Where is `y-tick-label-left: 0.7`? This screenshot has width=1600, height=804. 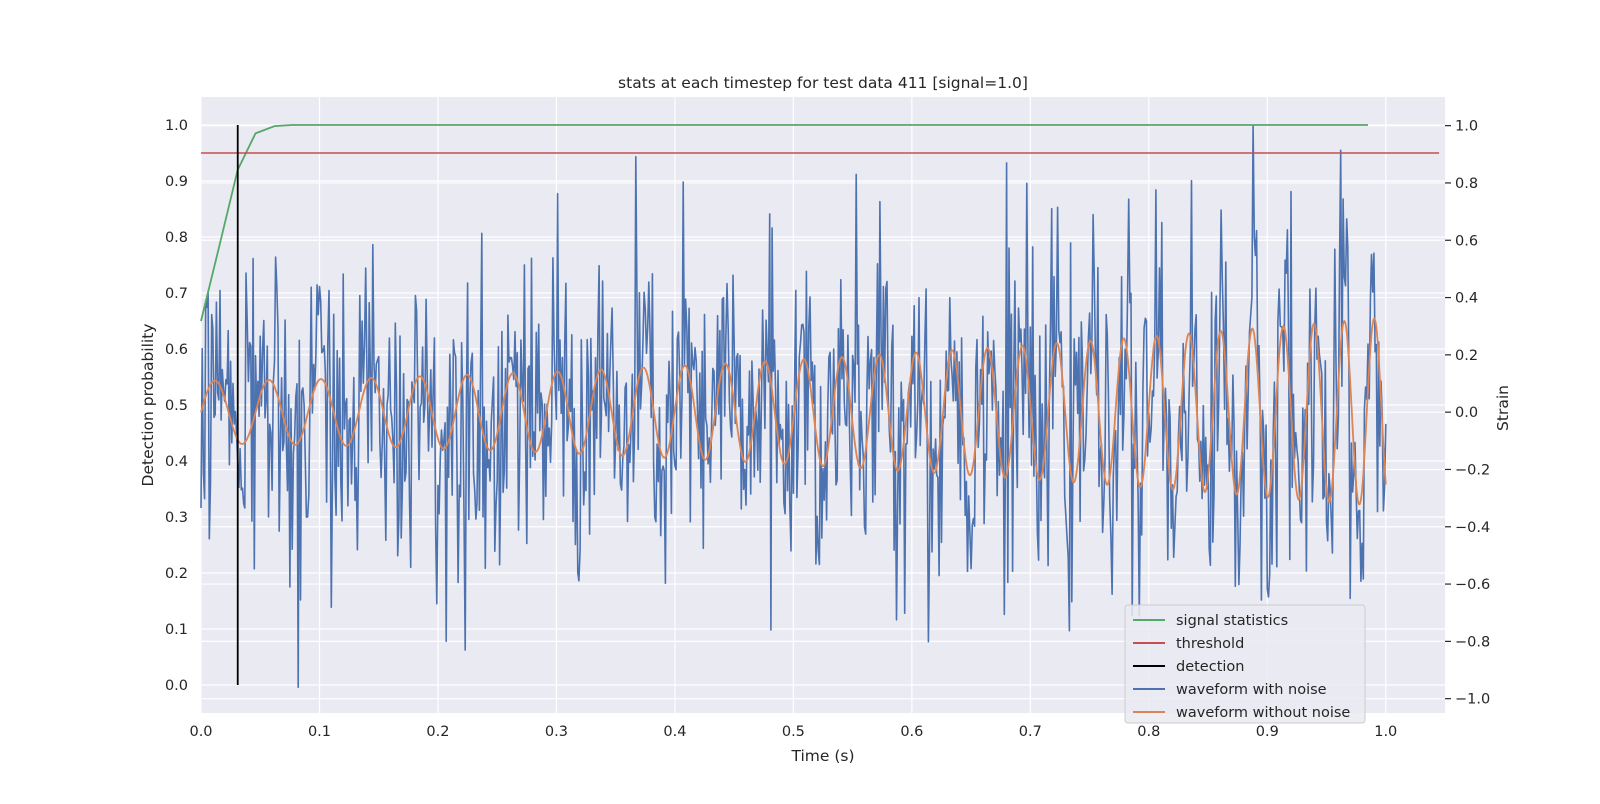 y-tick-label-left: 0.7 is located at coordinates (176, 294).